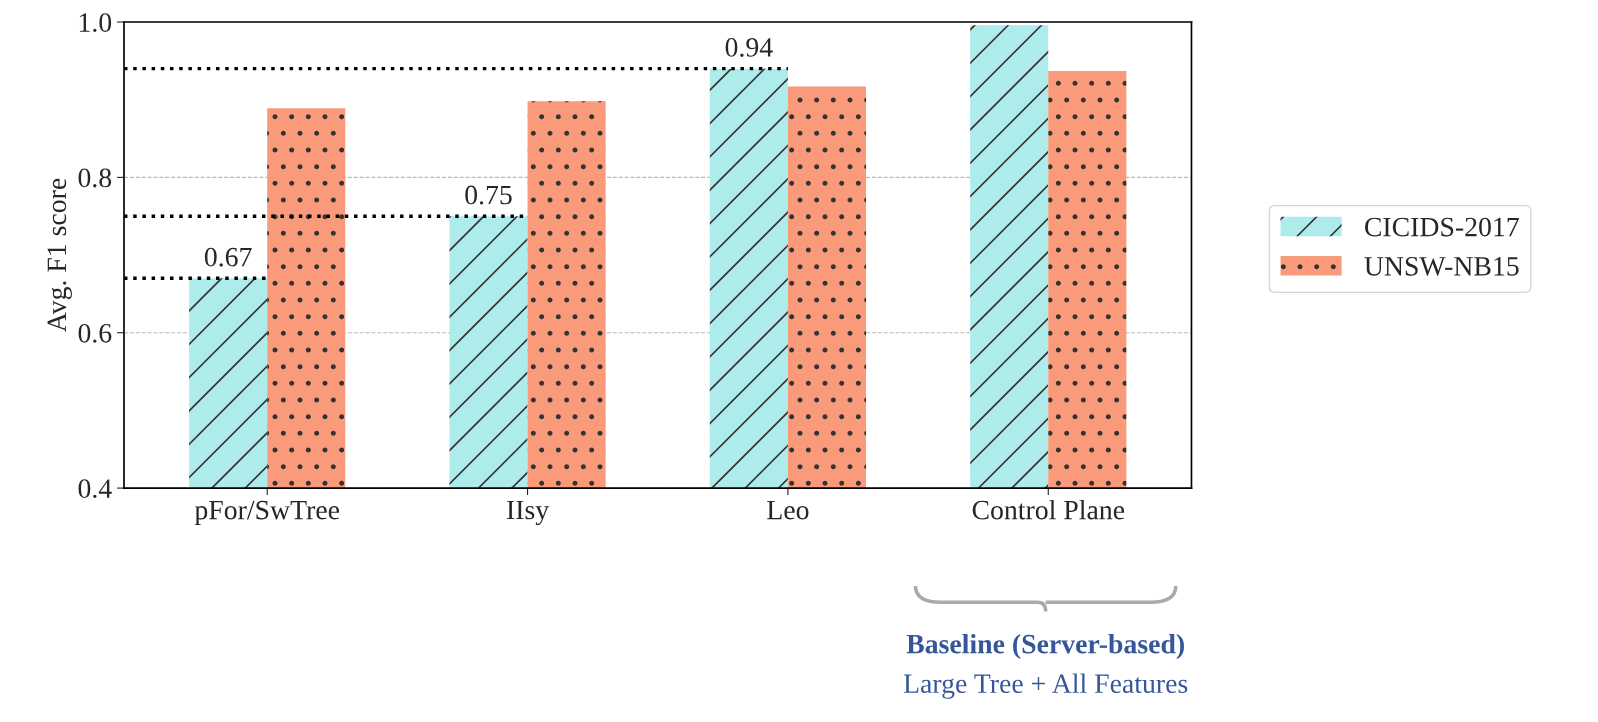 The width and height of the screenshot is (1598, 722). What do you see at coordinates (1048, 509) in the screenshot?
I see `x-tick-label: Control Plane` at bounding box center [1048, 509].